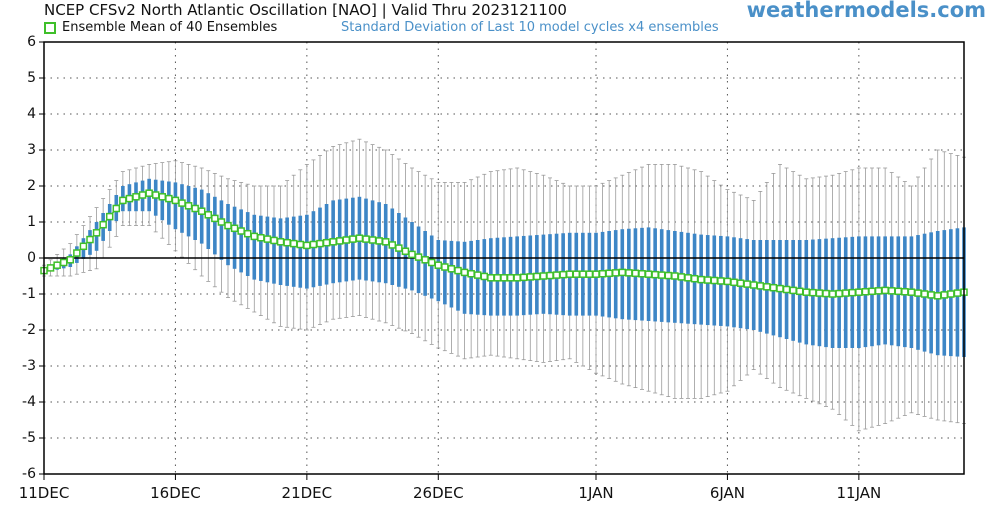  I want to click on y-tick-label: -5, so click(29, 438).